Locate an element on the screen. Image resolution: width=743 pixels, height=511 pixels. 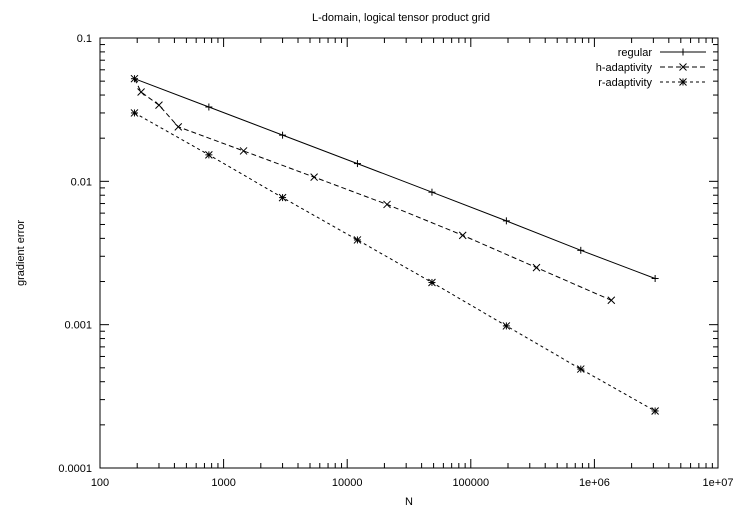
legend-marker-r-adaptivity is located at coordinates (683, 82).